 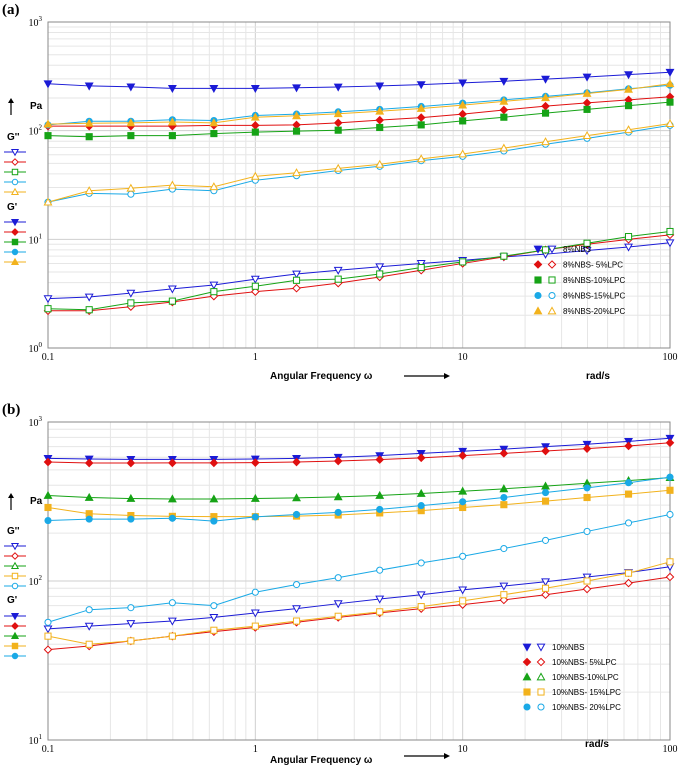 I want to click on legend-label: 10%NBS- 15%LPC, so click(x=586, y=692).